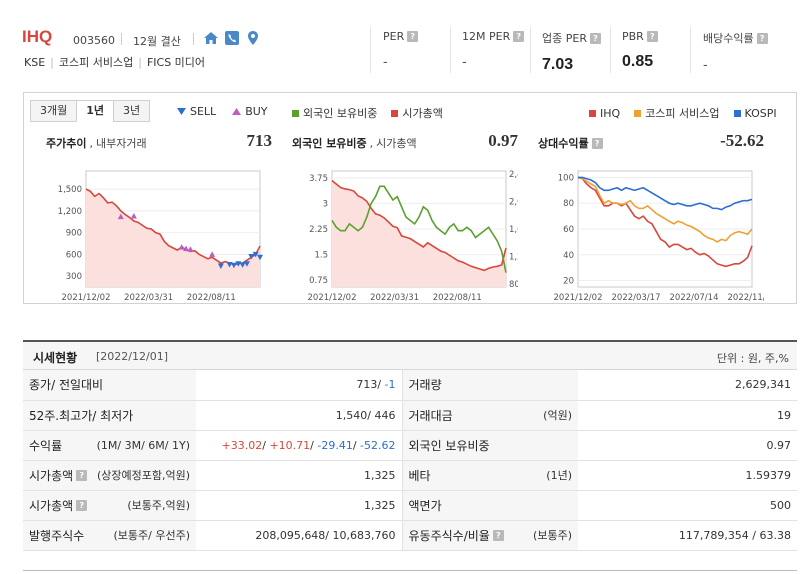 The width and height of the screenshot is (811, 574). What do you see at coordinates (378, 445) in the screenshot?
I see `return-1y: -52.62` at bounding box center [378, 445].